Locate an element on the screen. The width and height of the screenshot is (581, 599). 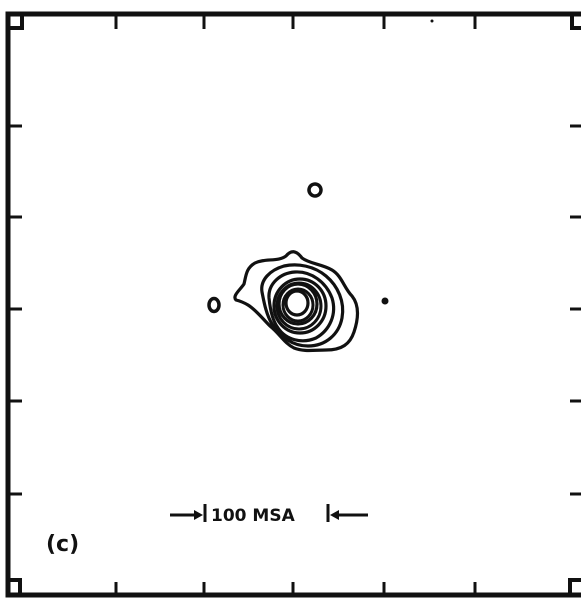
isolated-contour-top is located at coordinates (315, 190).